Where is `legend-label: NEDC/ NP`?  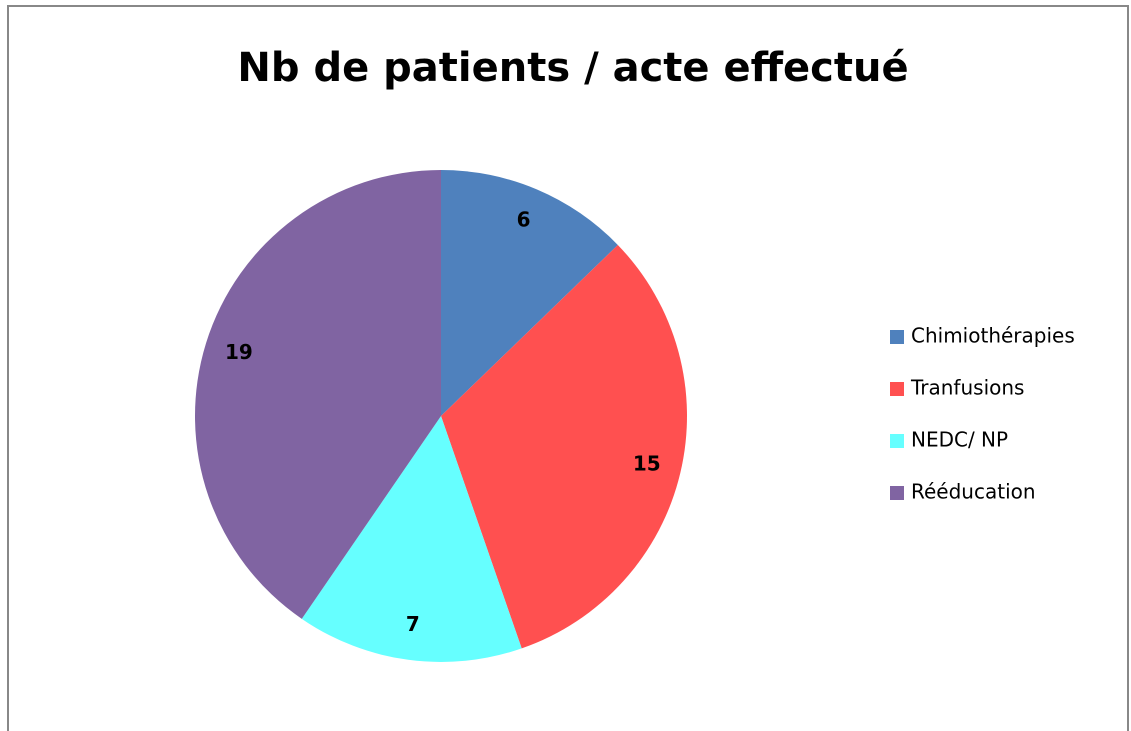 legend-label: NEDC/ NP is located at coordinates (959, 440).